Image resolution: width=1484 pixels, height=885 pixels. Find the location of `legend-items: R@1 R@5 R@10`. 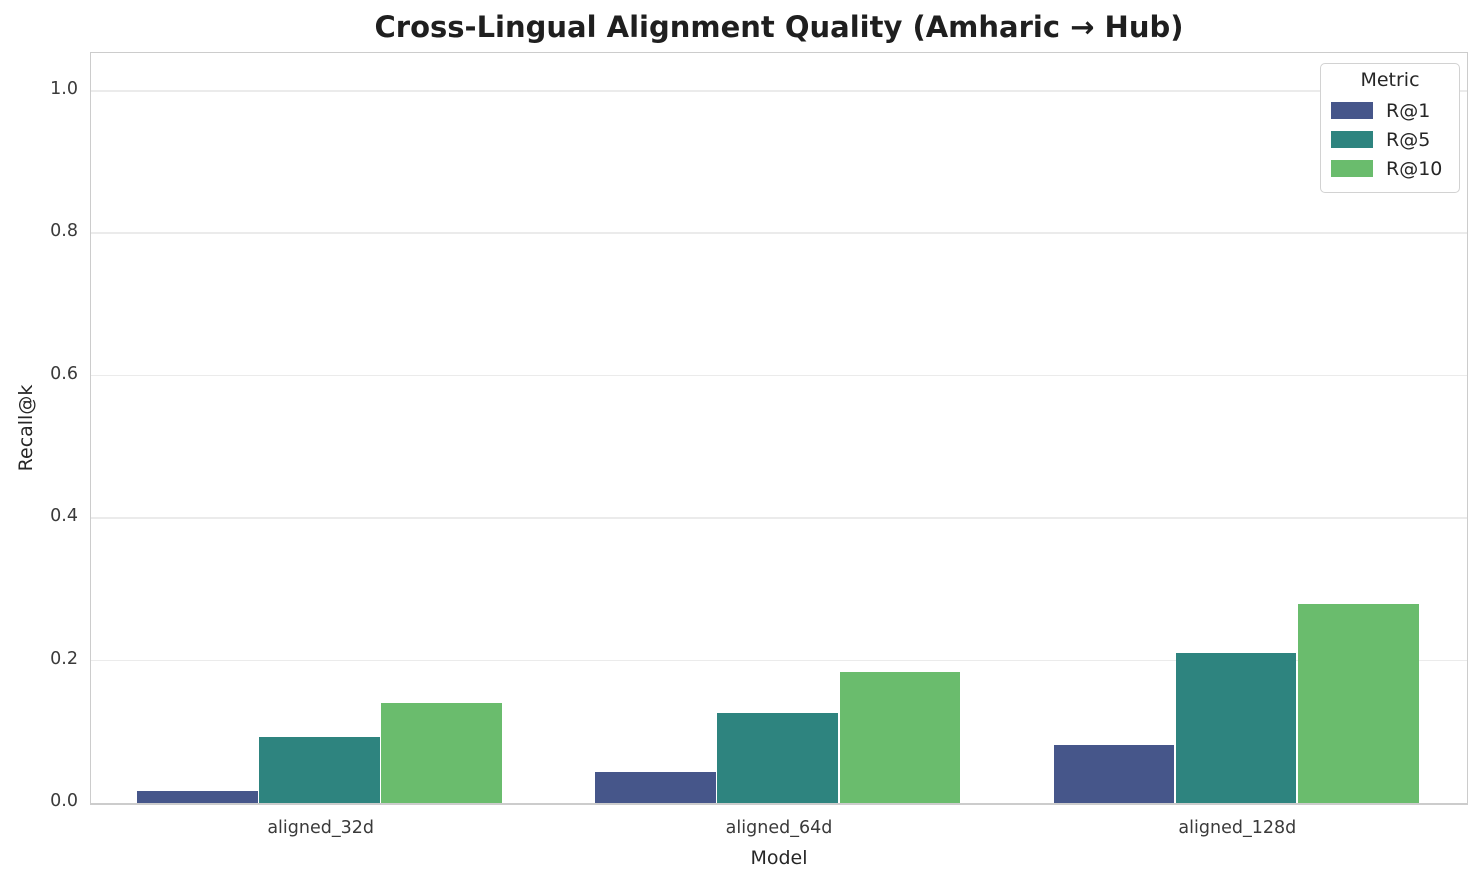

legend-items: R@1 R@5 R@10 is located at coordinates (1390, 139).